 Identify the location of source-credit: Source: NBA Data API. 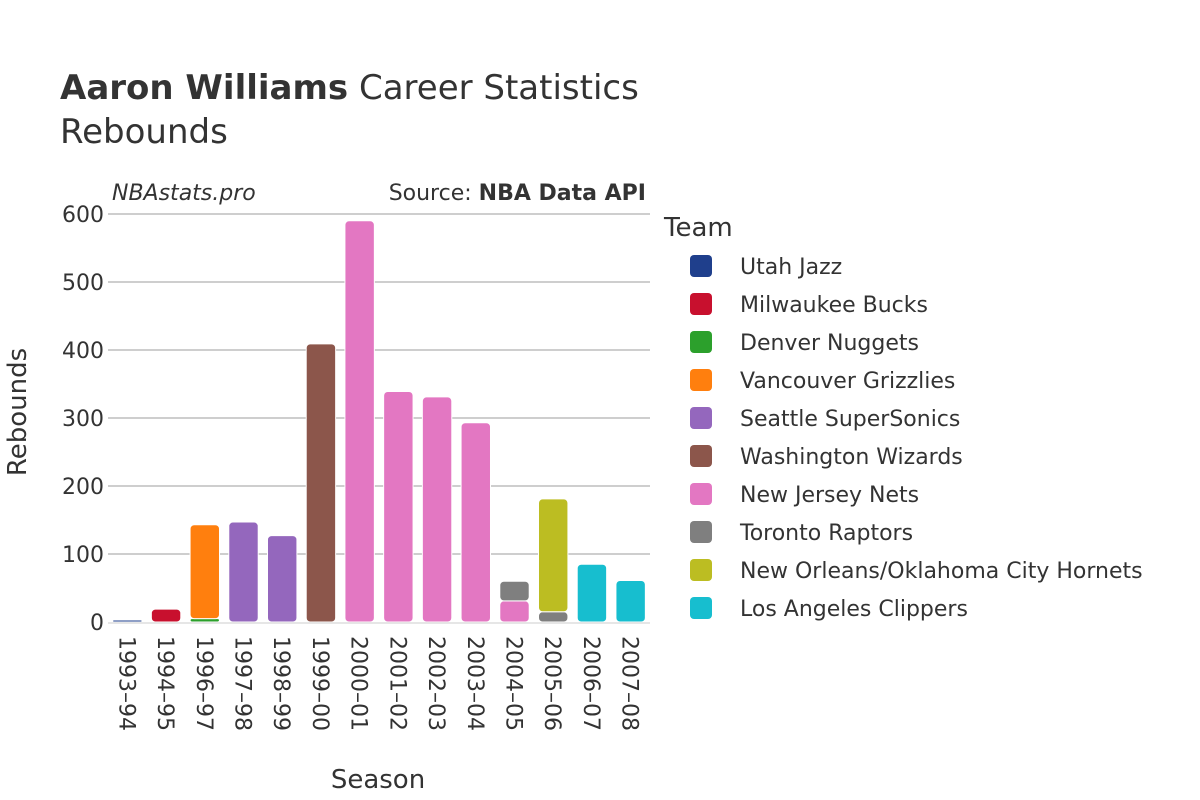
(517, 193).